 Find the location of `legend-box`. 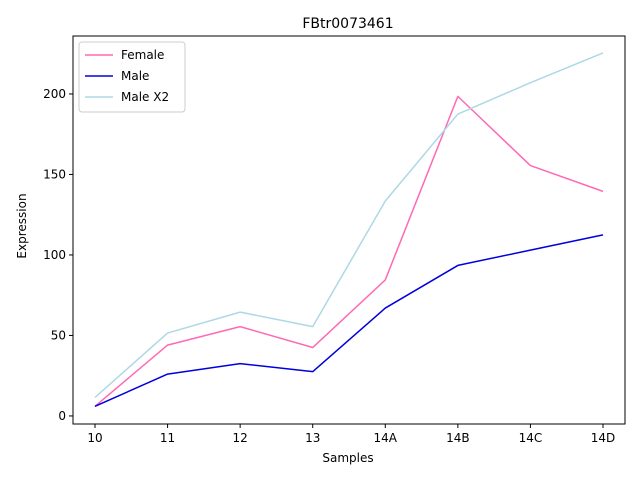

legend-box is located at coordinates (132, 77).